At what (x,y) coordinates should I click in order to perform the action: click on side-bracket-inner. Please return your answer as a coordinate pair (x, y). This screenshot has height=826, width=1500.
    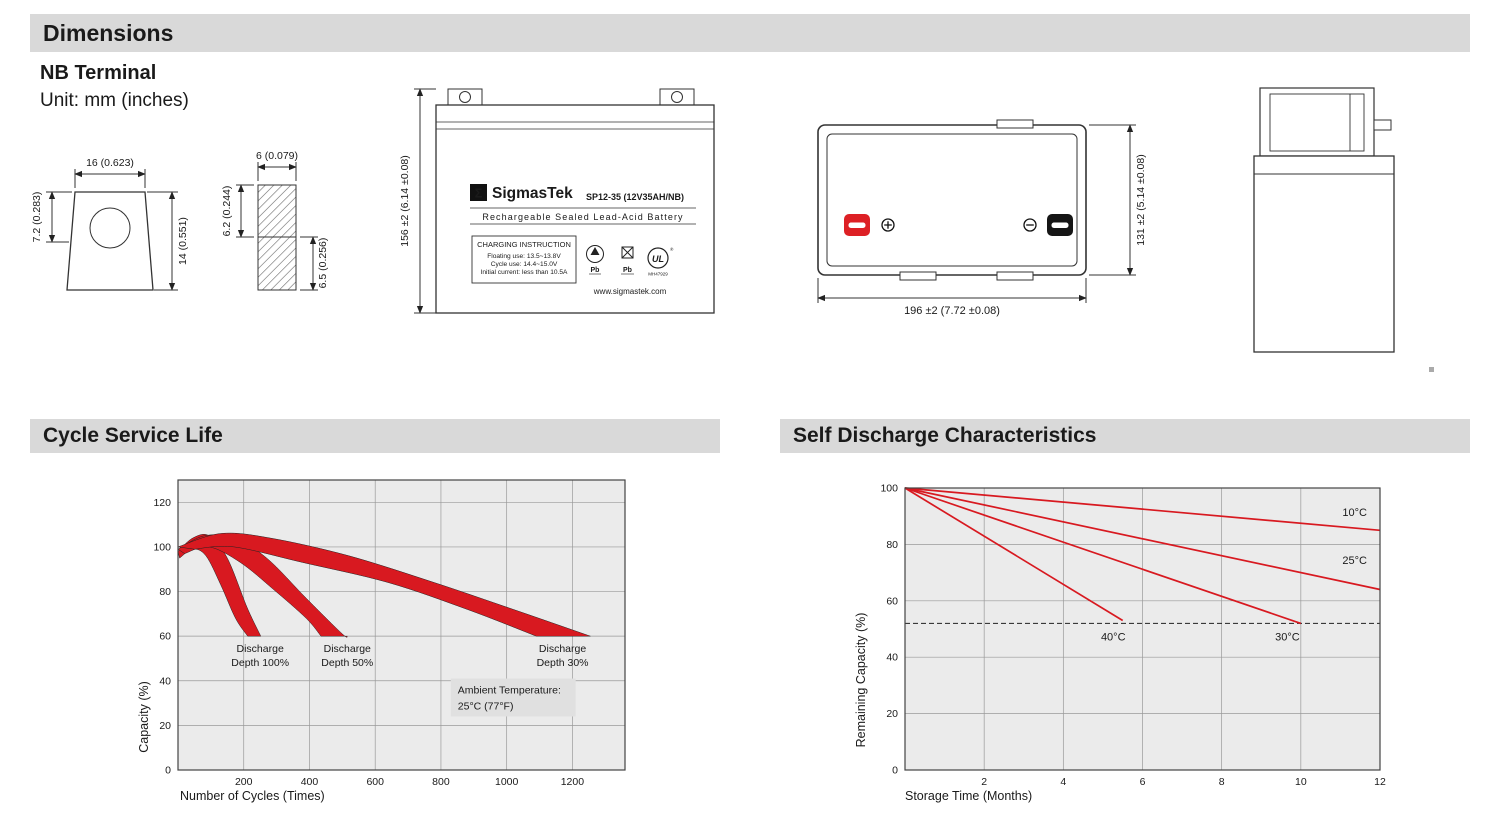
    Looking at the image, I should click on (1317, 122).